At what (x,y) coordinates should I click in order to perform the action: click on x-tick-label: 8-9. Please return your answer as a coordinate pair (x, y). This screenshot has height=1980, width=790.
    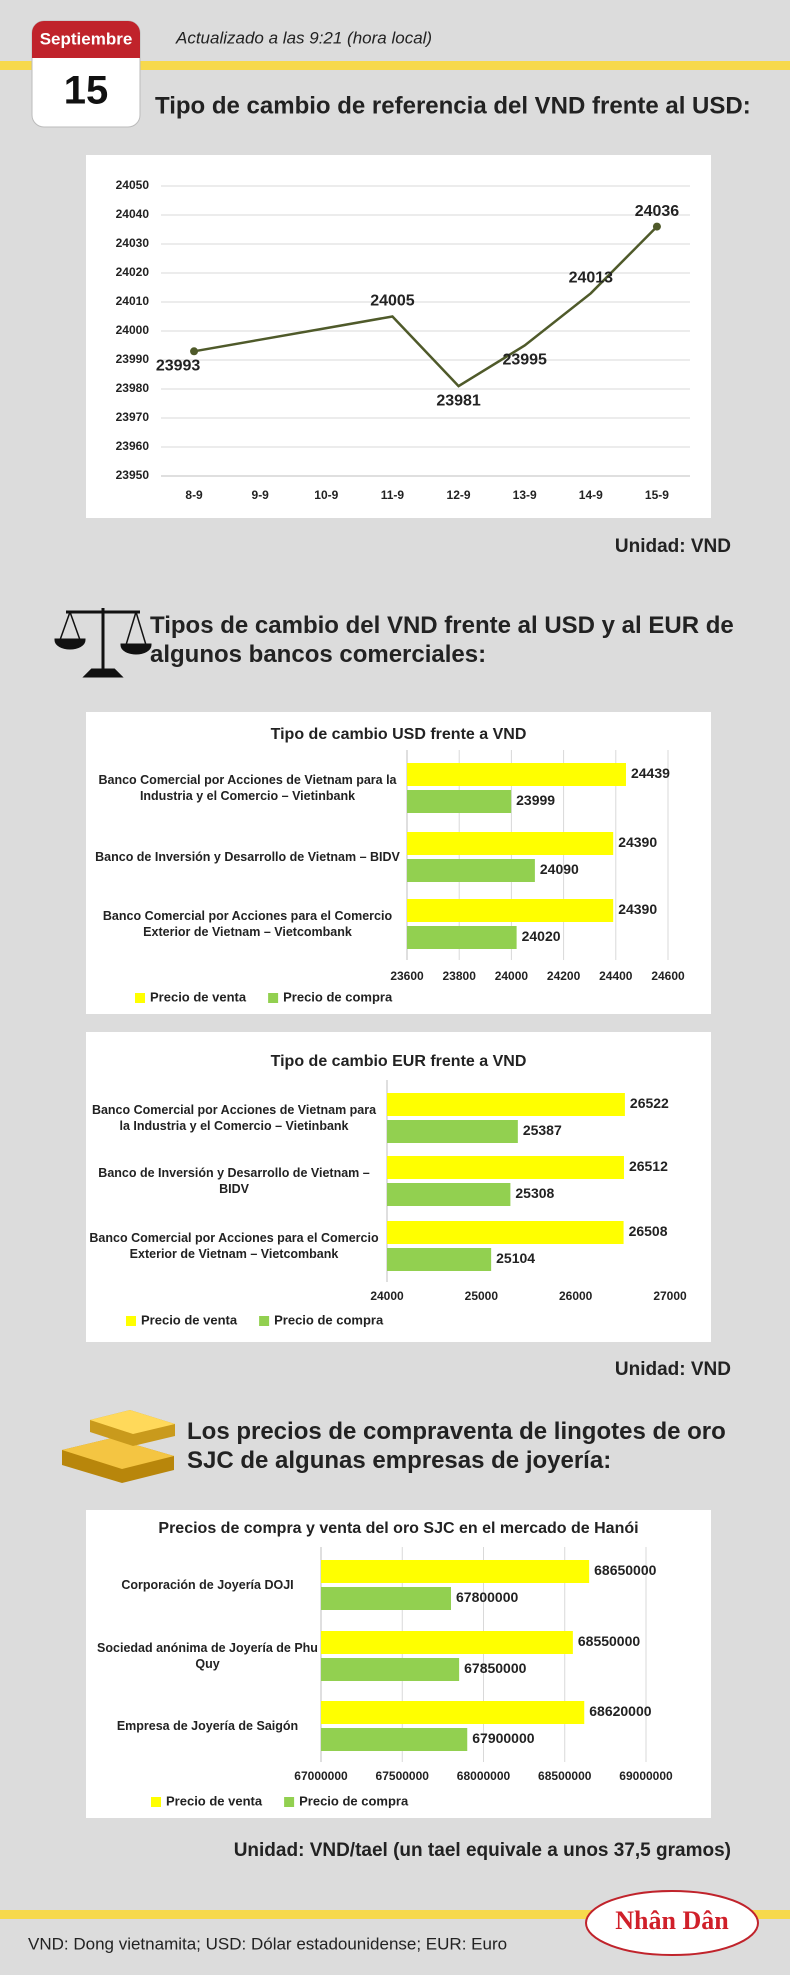
    Looking at the image, I should click on (194, 495).